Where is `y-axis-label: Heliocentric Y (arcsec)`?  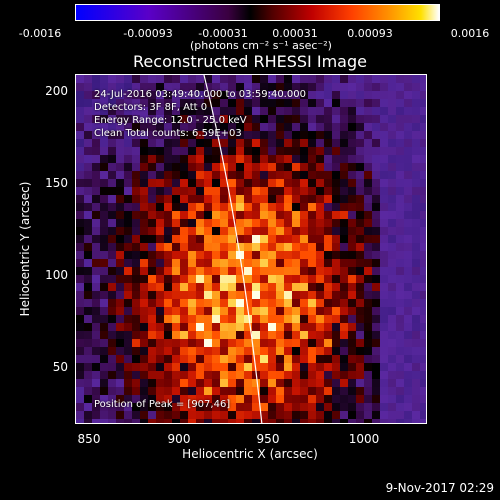 y-axis-label: Heliocentric Y (arcsec) is located at coordinates (25, 249).